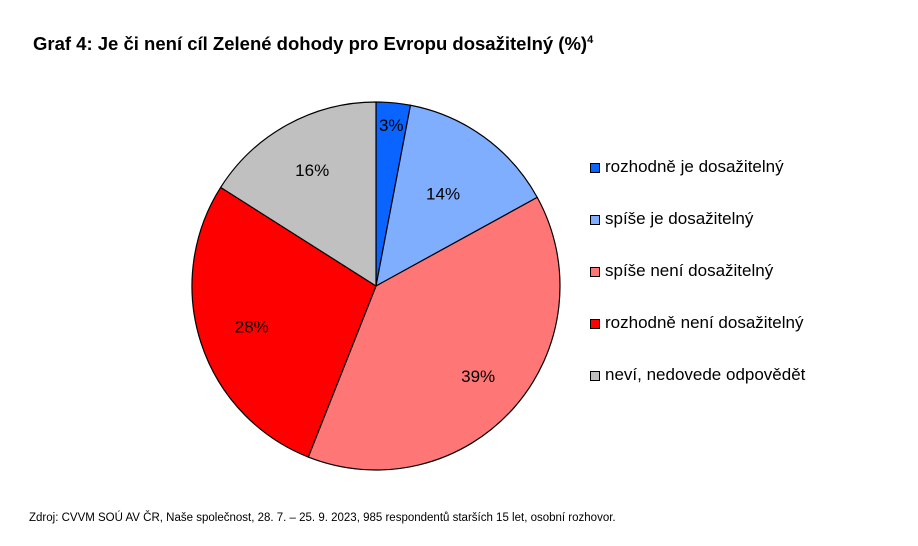  I want to click on legend-item: spíše je dosažitelný, so click(740, 235).